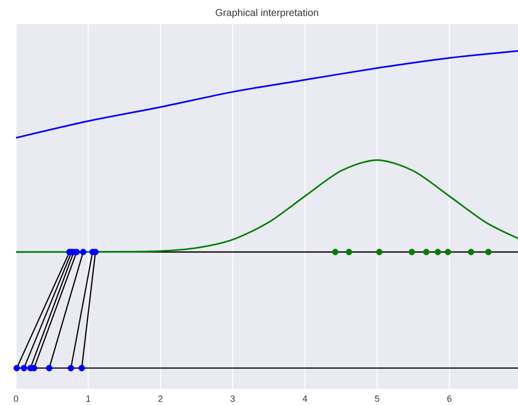 The height and width of the screenshot is (405, 518). Describe the element at coordinates (305, 399) in the screenshot. I see `x-tick-label: 4` at that location.